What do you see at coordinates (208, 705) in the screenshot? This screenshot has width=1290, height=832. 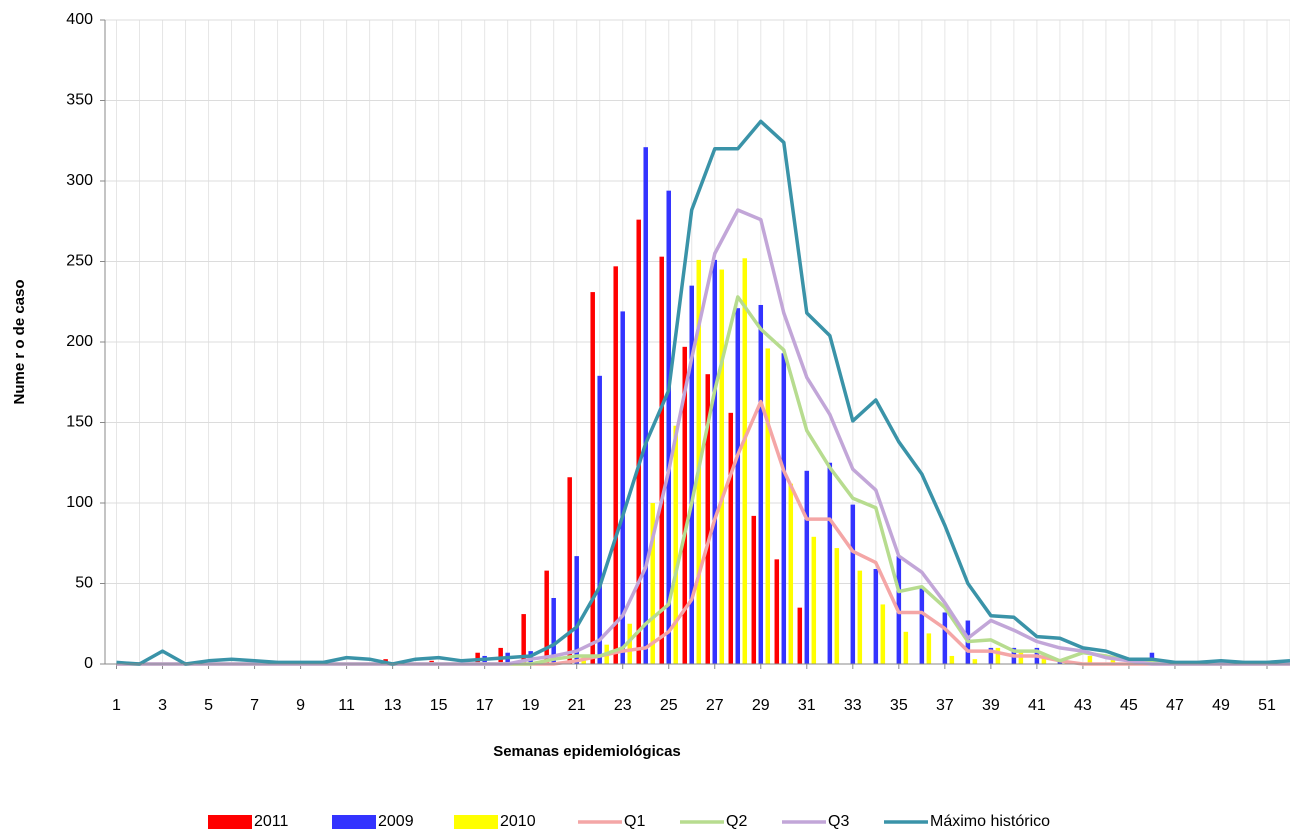 I see `x-tick-label: 5` at bounding box center [208, 705].